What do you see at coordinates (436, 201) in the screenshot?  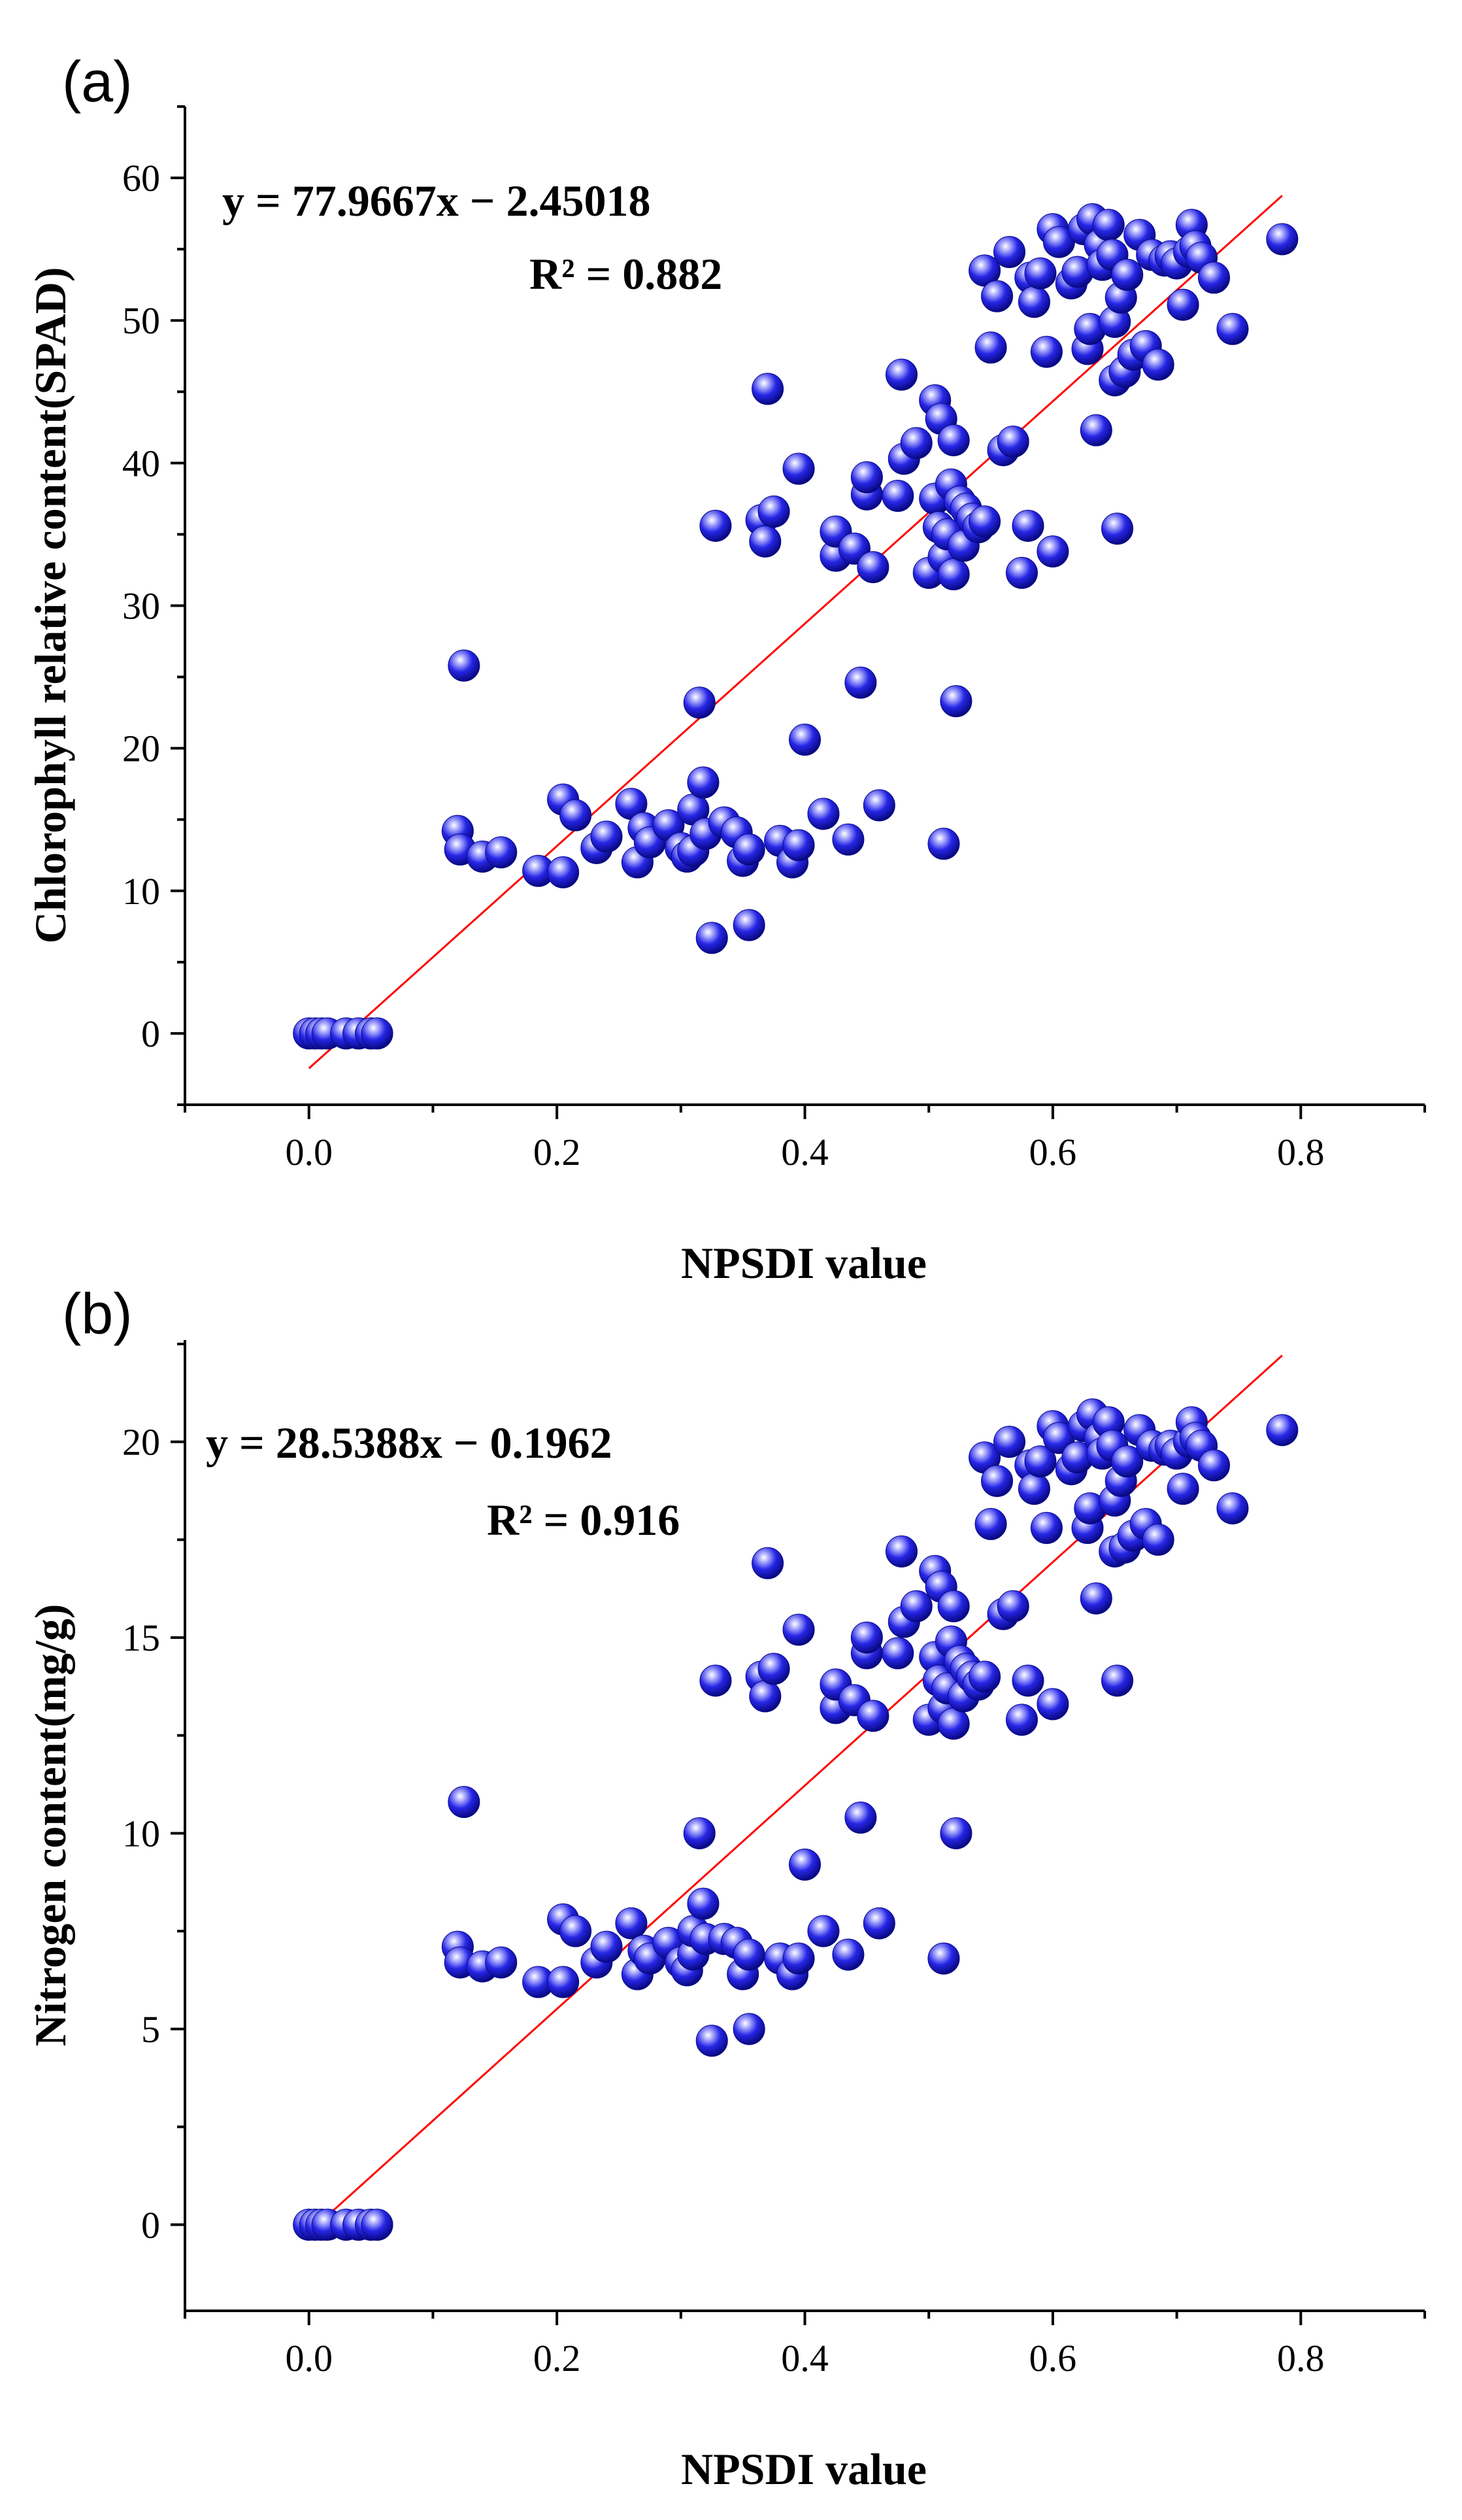 I see `regression-equation: y = 77.9667x − 2.45018` at bounding box center [436, 201].